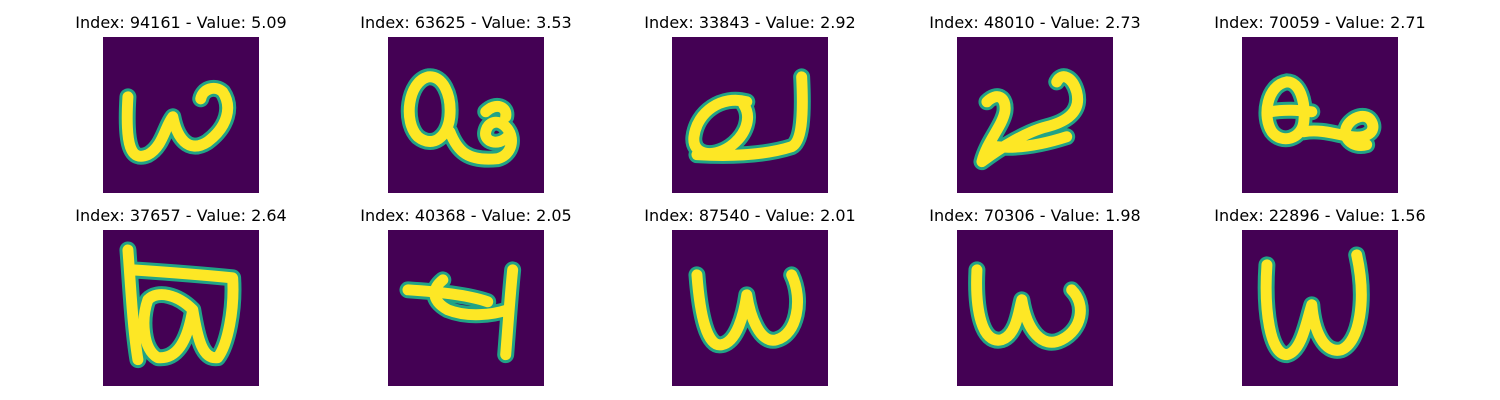 This screenshot has width=1500, height=400. I want to click on panel-title: Index: 37657 - Value: 2.64, so click(181, 215).